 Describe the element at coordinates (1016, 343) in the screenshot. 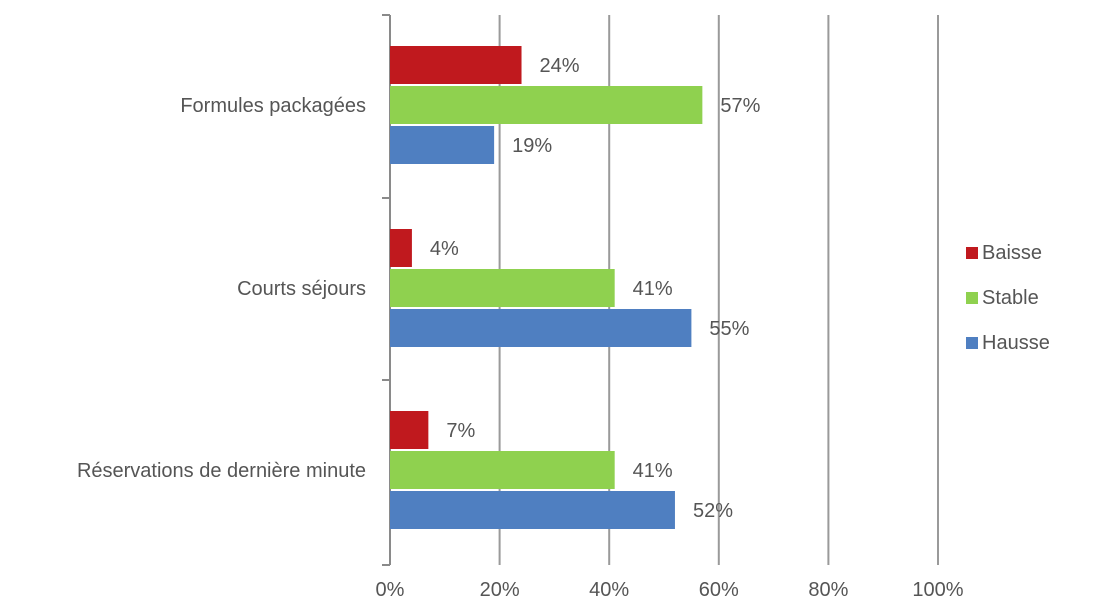

I see `legend-label: Hausse` at that location.